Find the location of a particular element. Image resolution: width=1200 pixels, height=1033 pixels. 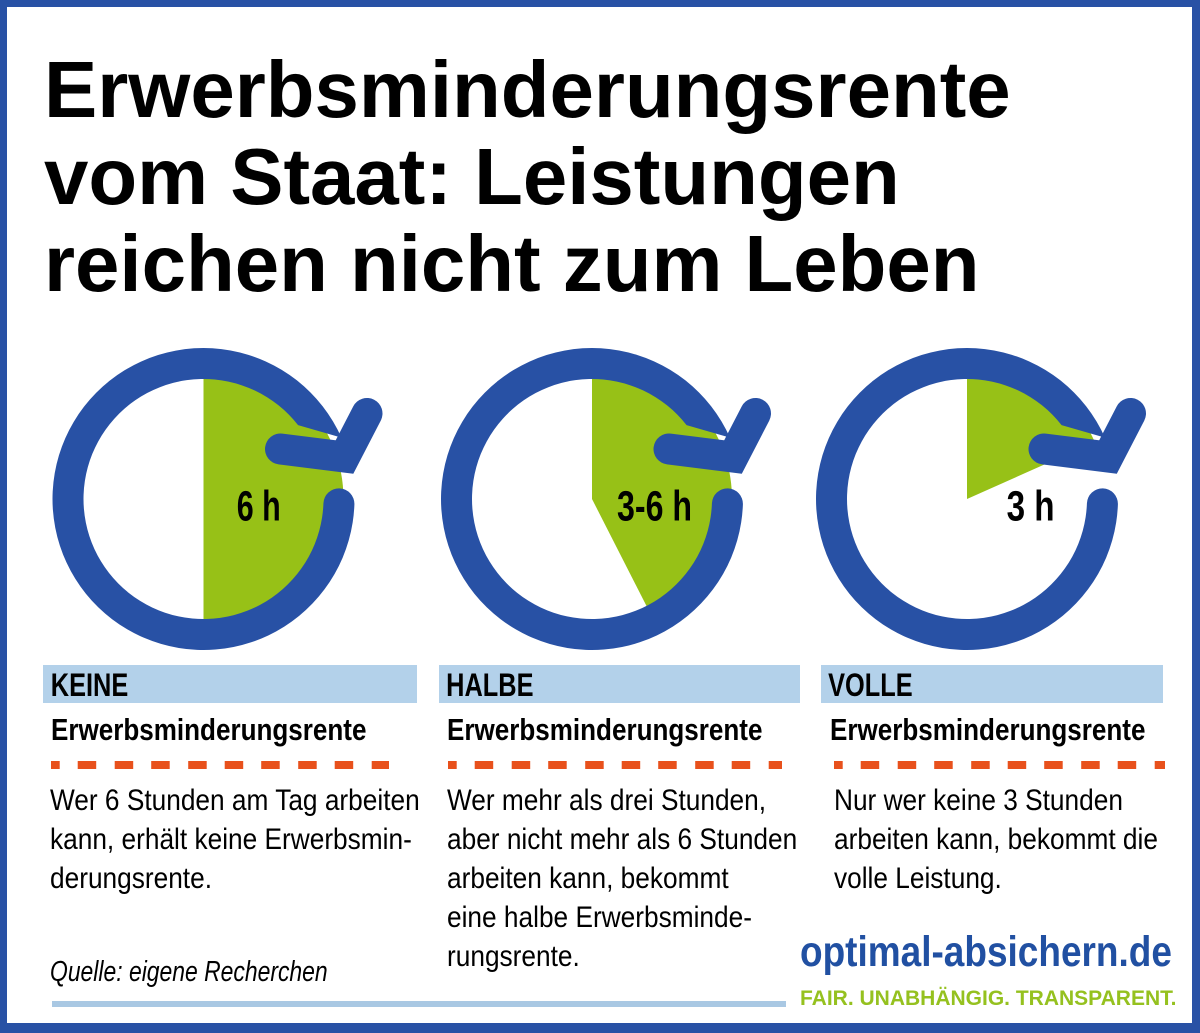

svg-text: 3 h is located at coordinates (1031, 507).